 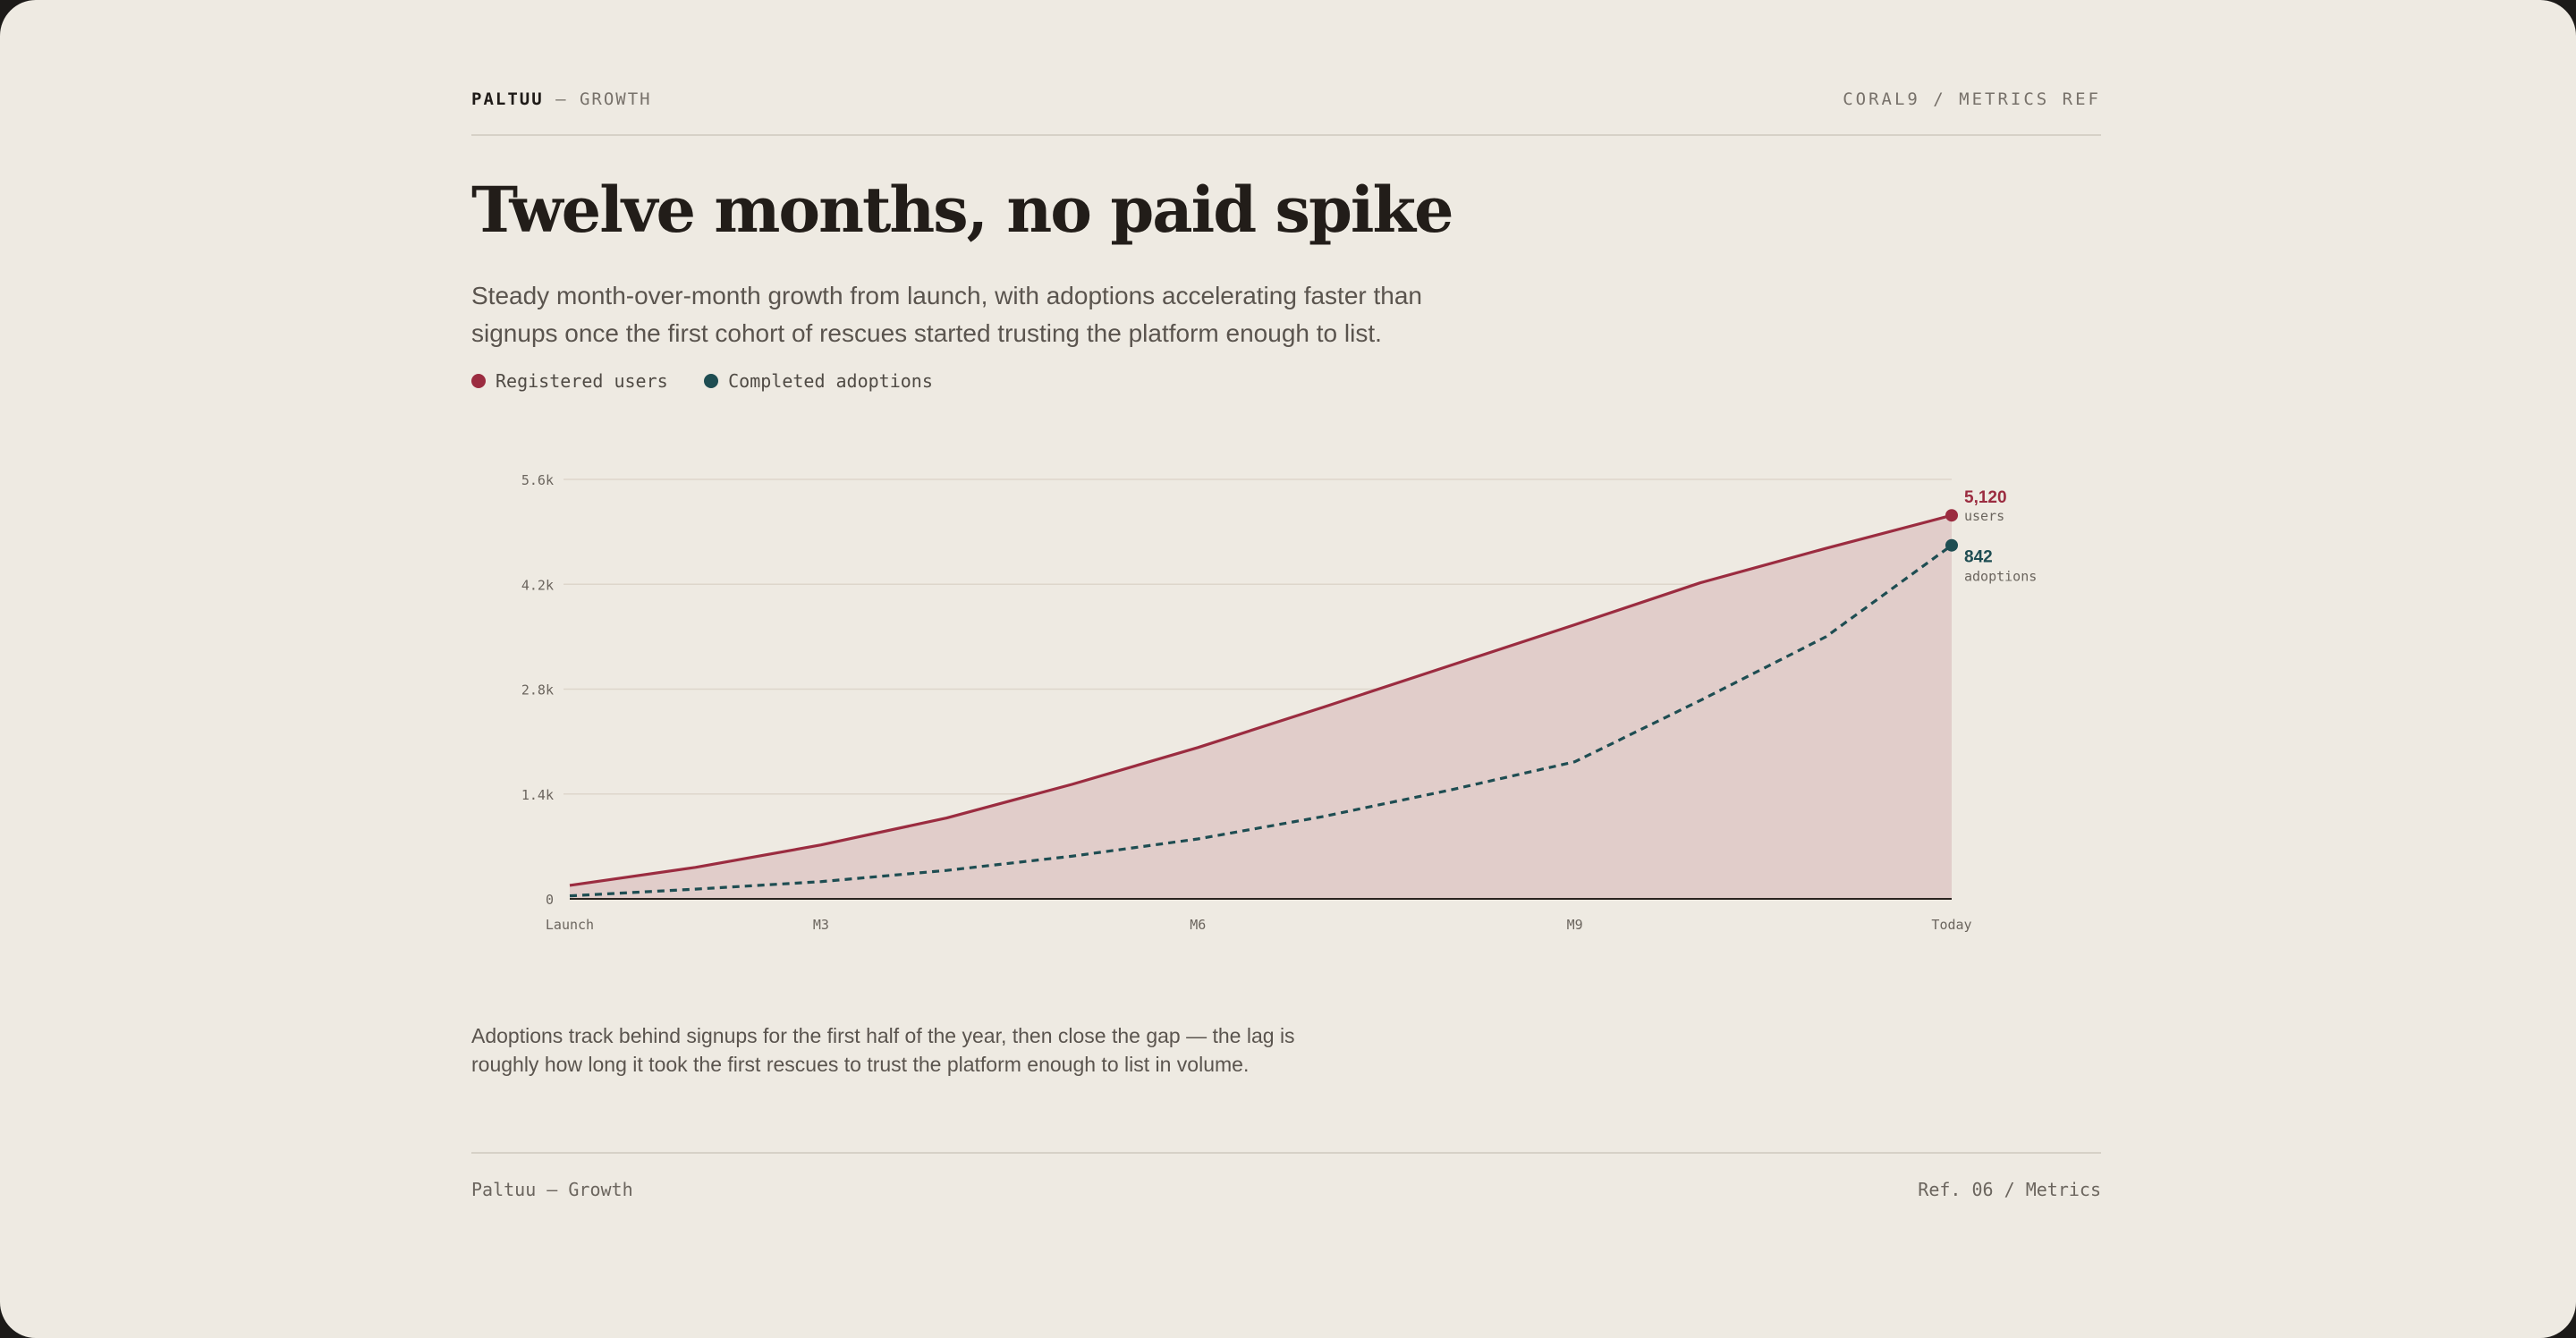 I want to click on x-tick-label: Today, so click(x=1951, y=925).